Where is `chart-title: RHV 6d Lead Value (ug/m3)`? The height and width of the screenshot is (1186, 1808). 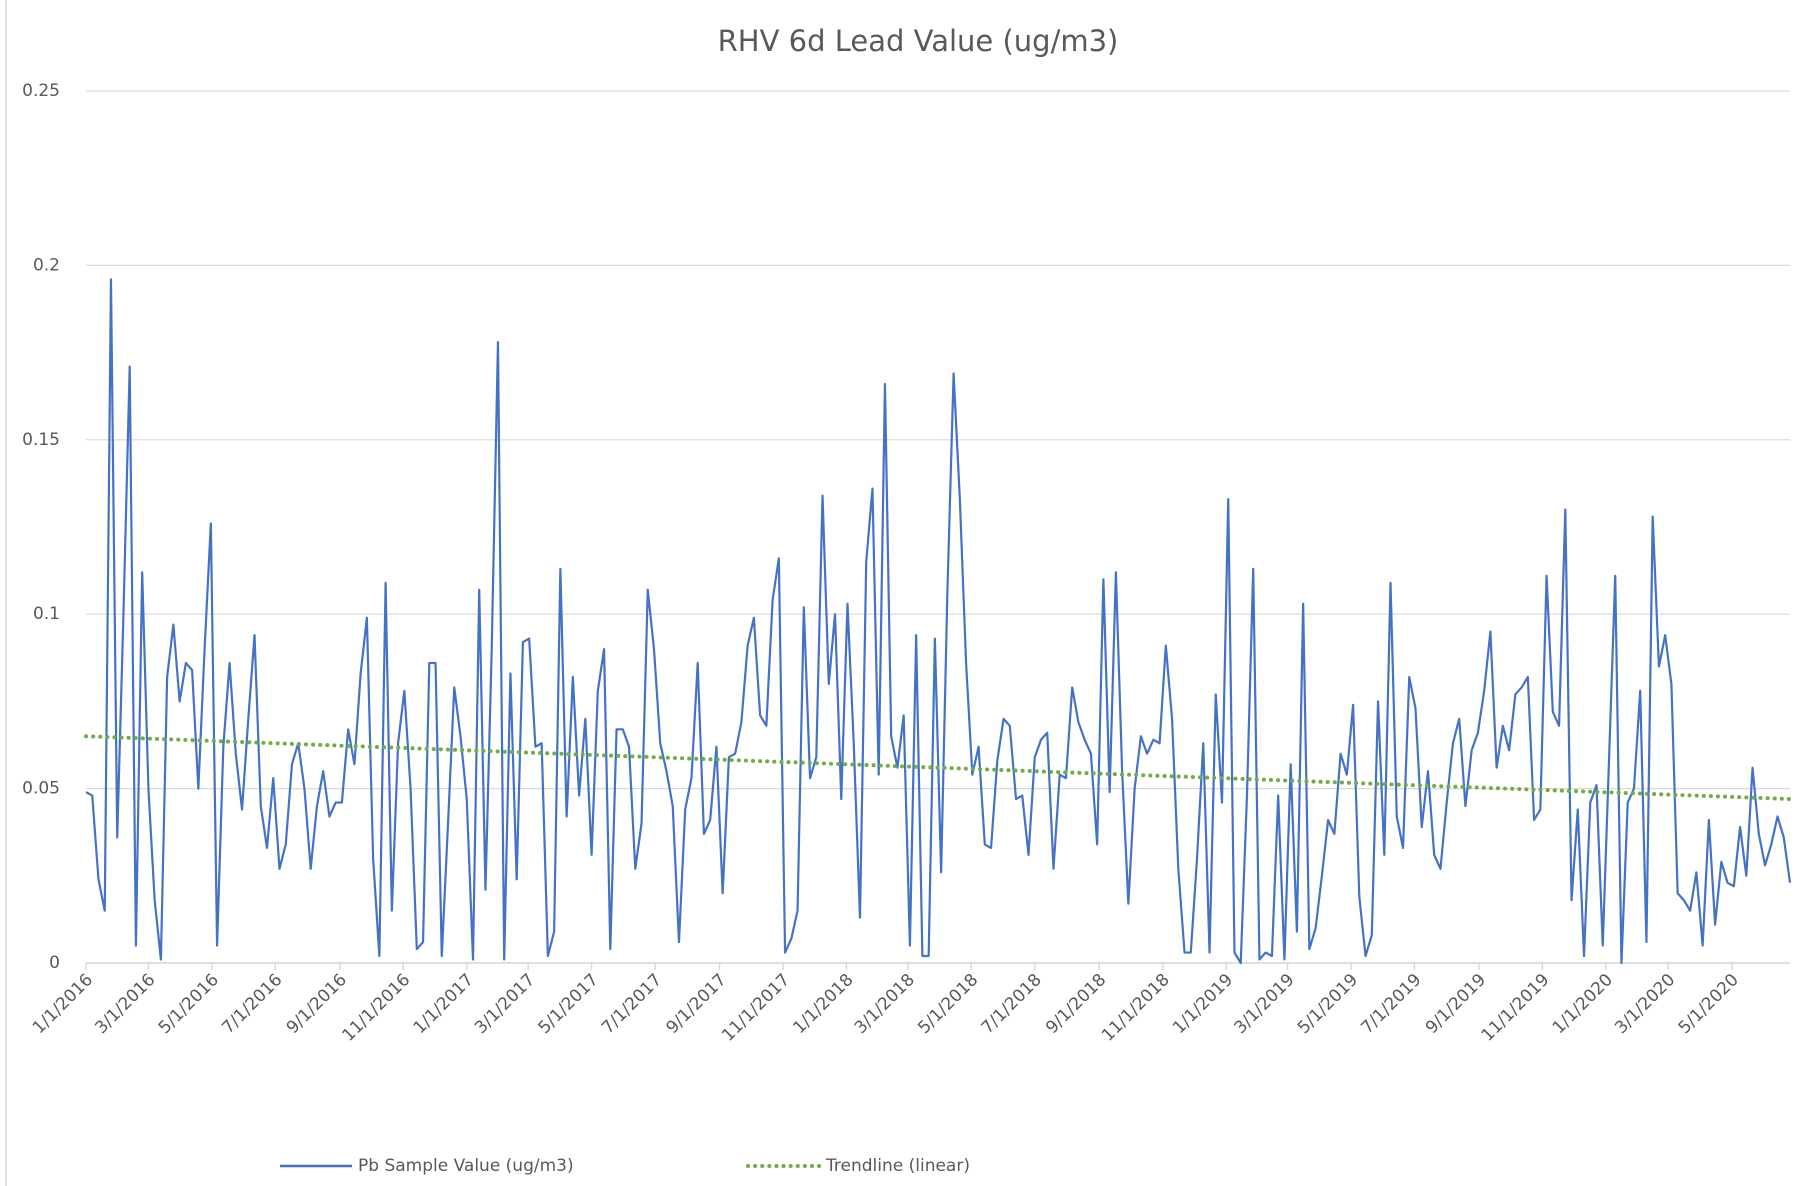 chart-title: RHV 6d Lead Value (ug/m3) is located at coordinates (918, 41).